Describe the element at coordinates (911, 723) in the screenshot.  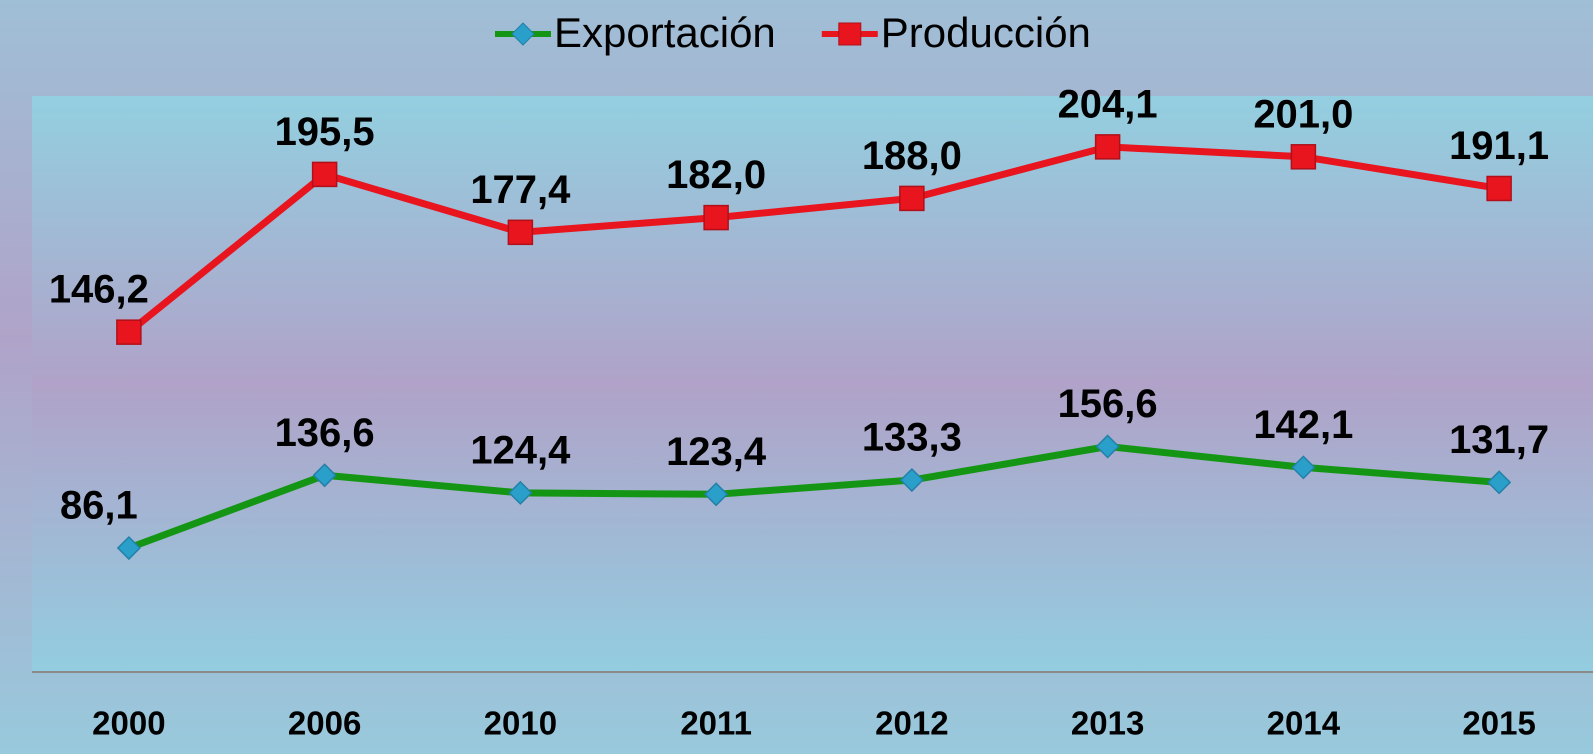
I see `x-tick-label: 2012` at that location.